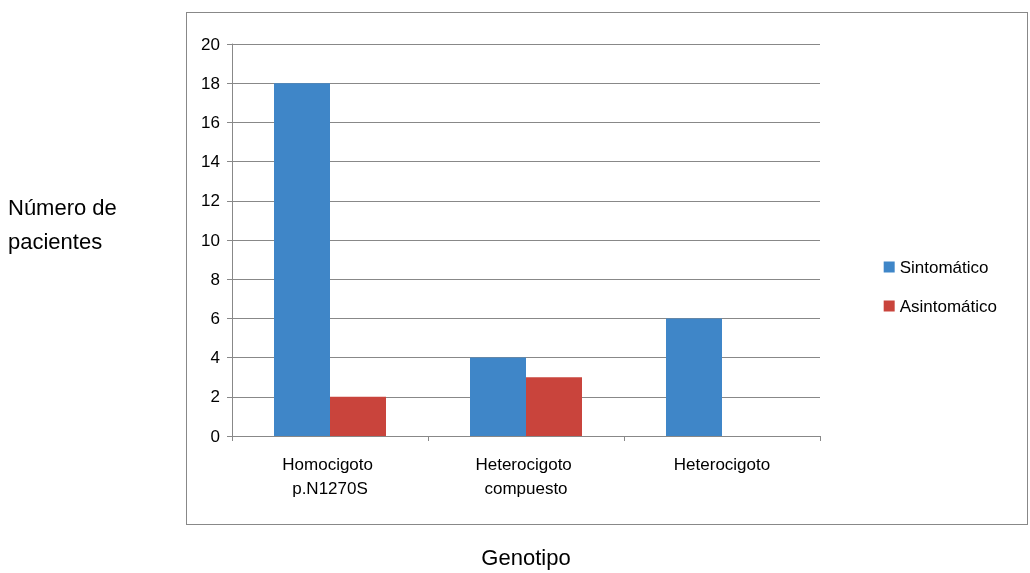 The image size is (1030, 573). I want to click on y-tick-label: 10, so click(210, 240).